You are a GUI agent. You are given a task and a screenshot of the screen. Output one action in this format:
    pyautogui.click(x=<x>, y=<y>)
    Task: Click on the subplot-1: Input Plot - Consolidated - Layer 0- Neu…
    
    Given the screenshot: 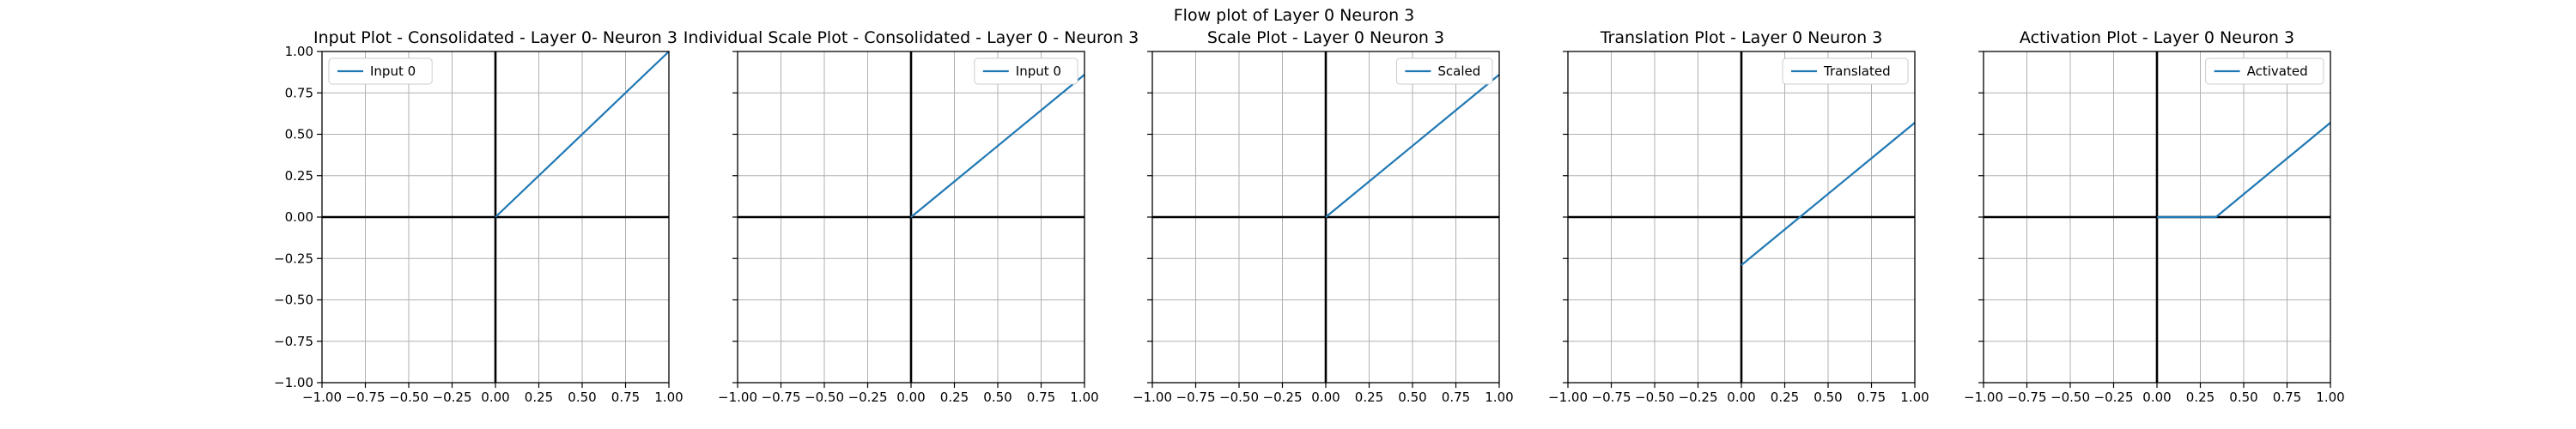 What is the action you would take?
    pyautogui.click(x=479, y=216)
    